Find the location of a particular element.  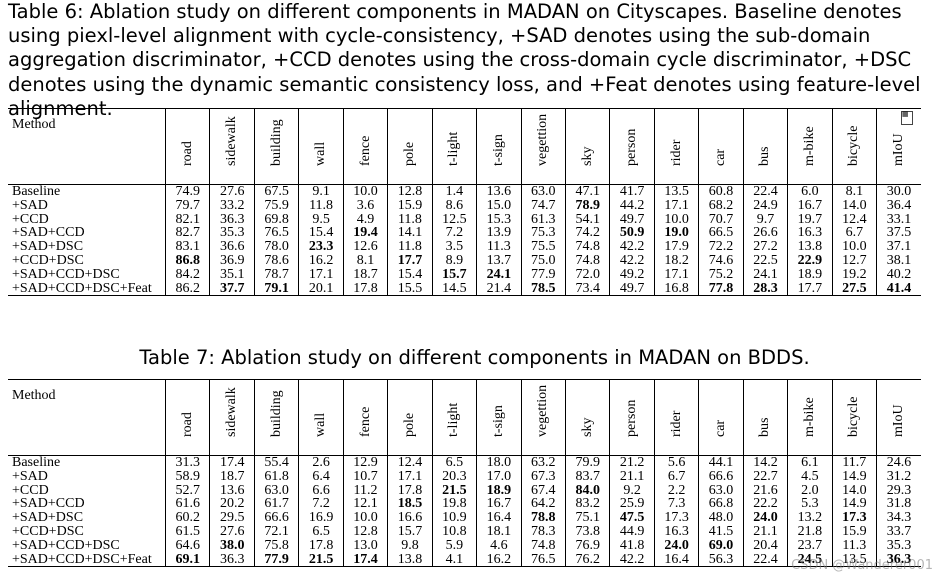

column-header-label: road is located at coordinates (187, 154).